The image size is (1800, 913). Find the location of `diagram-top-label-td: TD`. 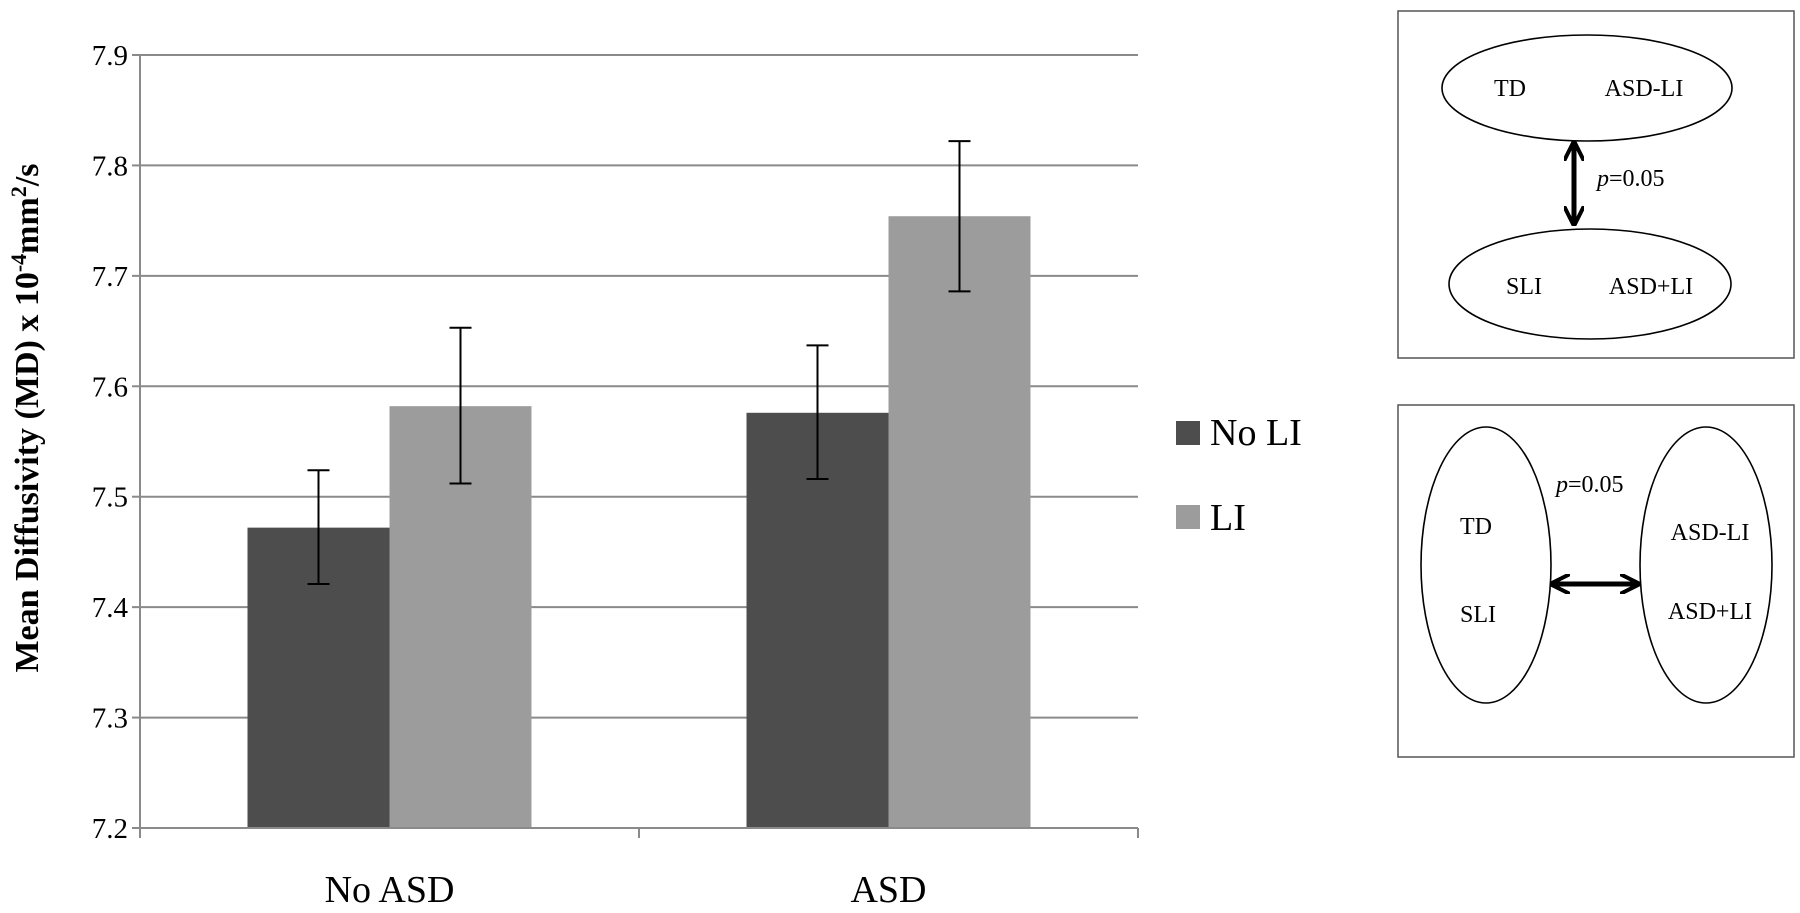

diagram-top-label-td: TD is located at coordinates (1510, 89).